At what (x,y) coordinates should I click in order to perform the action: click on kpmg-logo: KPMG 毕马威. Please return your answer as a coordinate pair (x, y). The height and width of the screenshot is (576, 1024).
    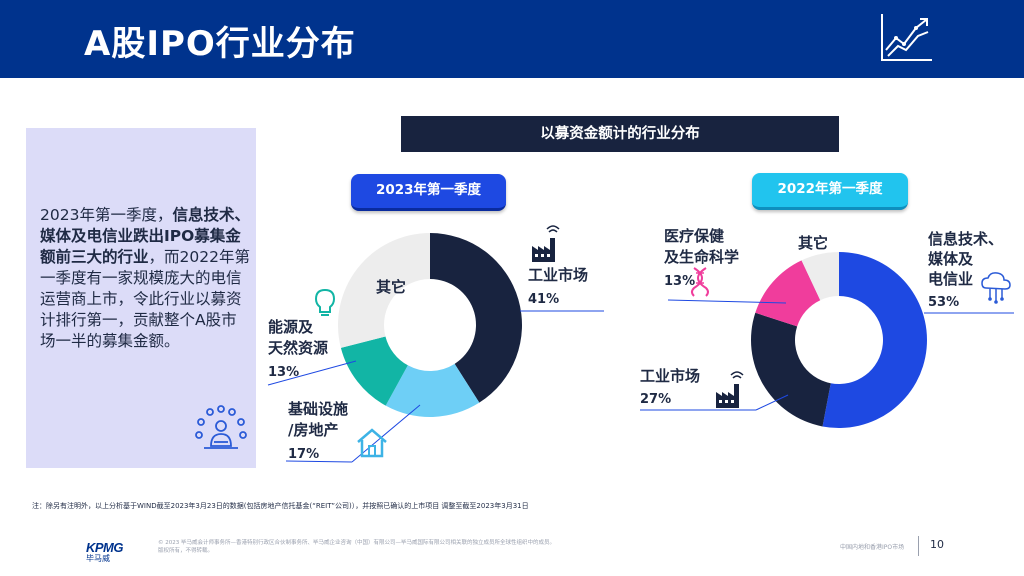
    Looking at the image, I should click on (106, 552).